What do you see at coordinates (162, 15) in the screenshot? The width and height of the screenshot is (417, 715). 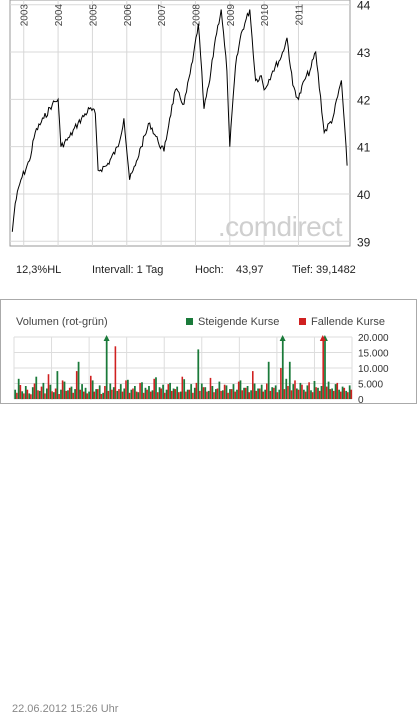 I see `price-x-tick-label: 2007` at bounding box center [162, 15].